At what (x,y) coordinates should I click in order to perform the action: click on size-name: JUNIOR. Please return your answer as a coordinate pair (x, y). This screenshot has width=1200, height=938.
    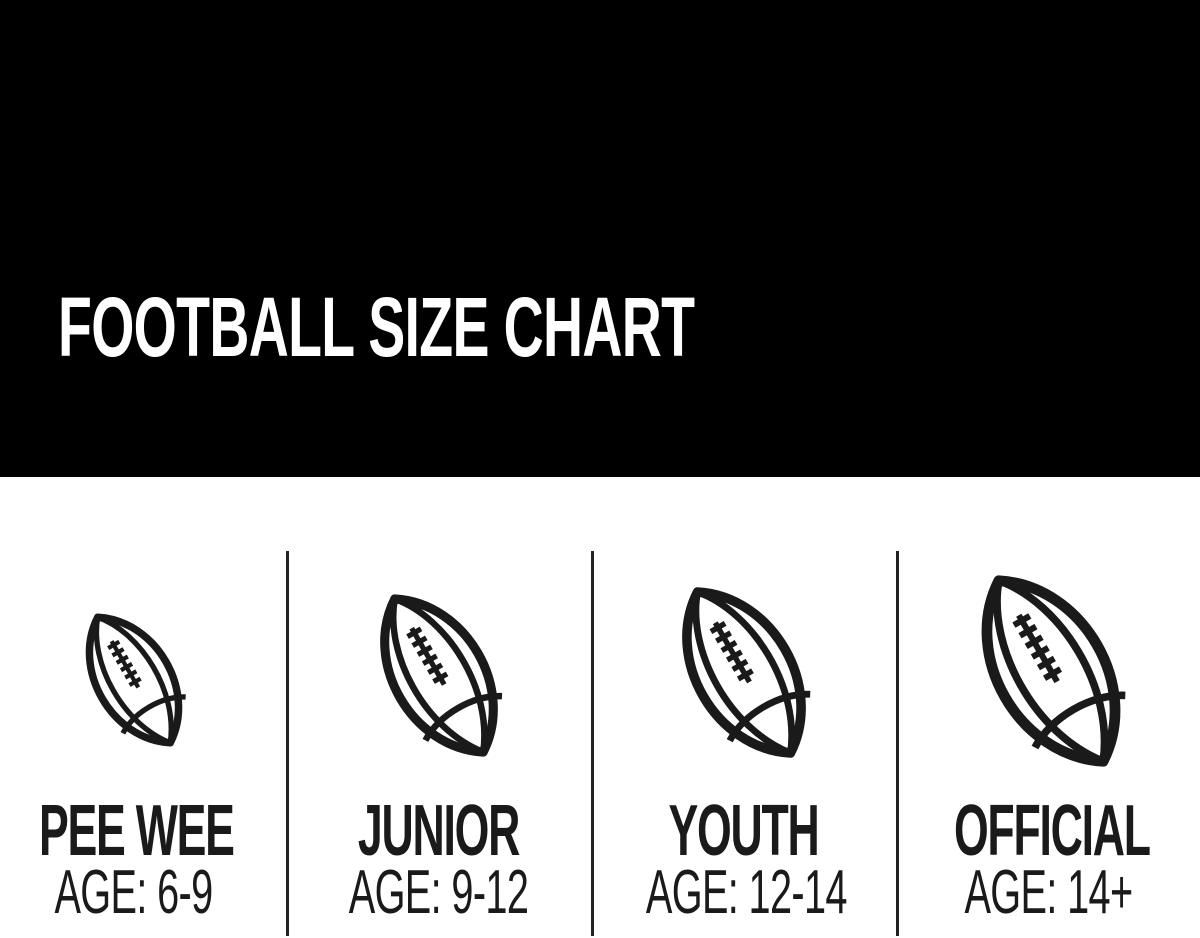
    Looking at the image, I should click on (438, 831).